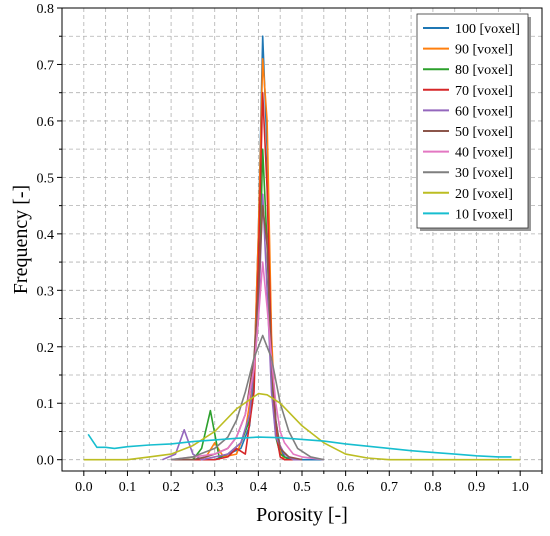 The height and width of the screenshot is (536, 550). What do you see at coordinates (46, 65) in the screenshot?
I see `y-tick-label: 0.7` at bounding box center [46, 65].